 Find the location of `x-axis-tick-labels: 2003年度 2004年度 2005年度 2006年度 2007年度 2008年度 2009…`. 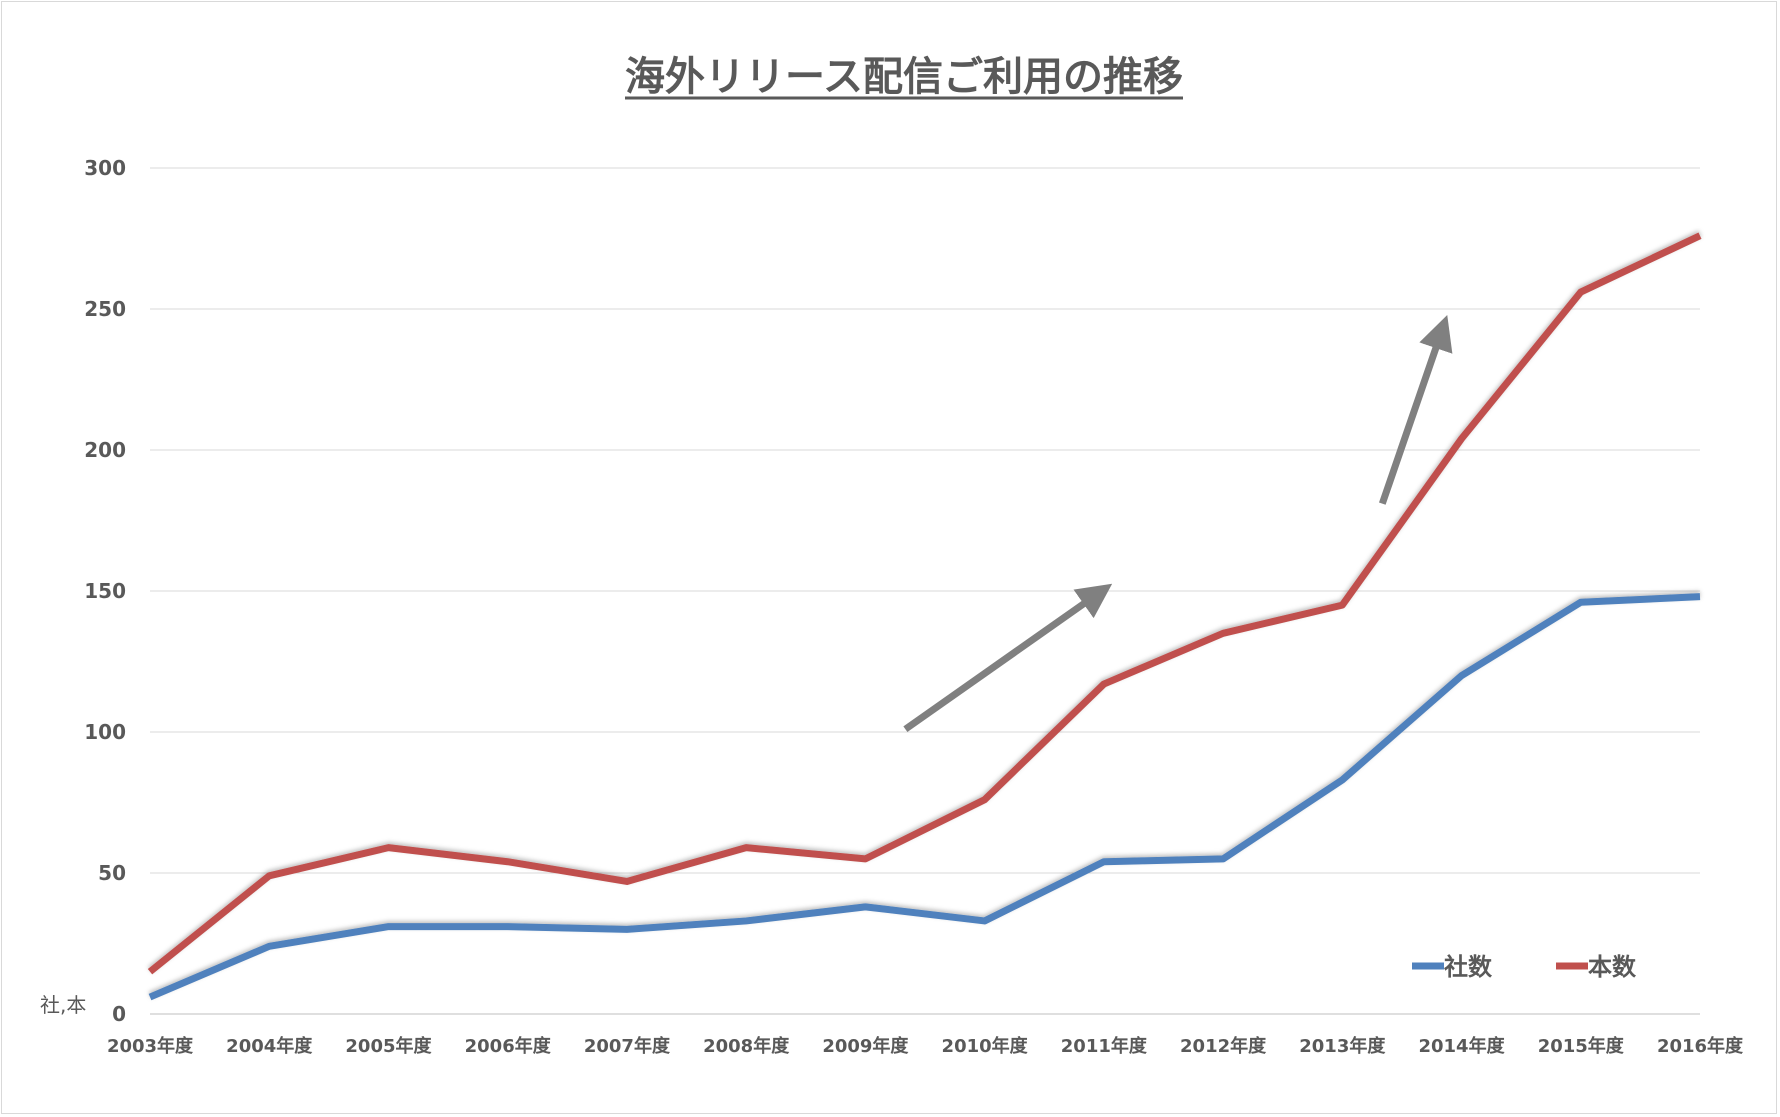

x-axis-tick-labels: 2003年度 2004年度 2005年度 2006年度 2007年度 2008年度 2009… is located at coordinates (925, 1046).